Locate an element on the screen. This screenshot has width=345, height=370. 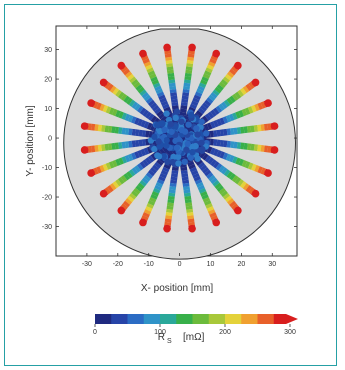
y-tick-label: 0 is located at coordinates (50, 139).